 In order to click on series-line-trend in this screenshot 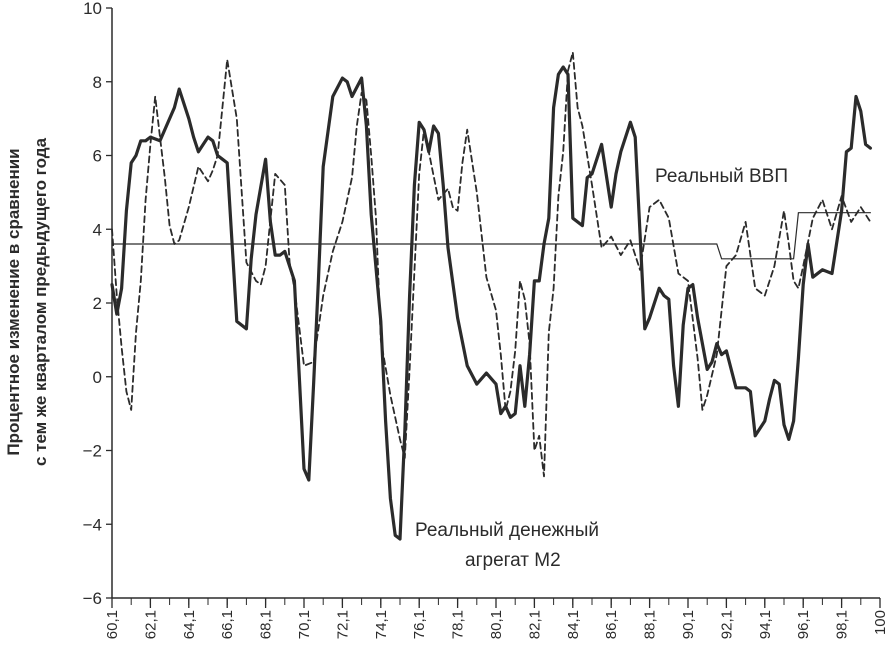, I will do `click(491, 236)`.